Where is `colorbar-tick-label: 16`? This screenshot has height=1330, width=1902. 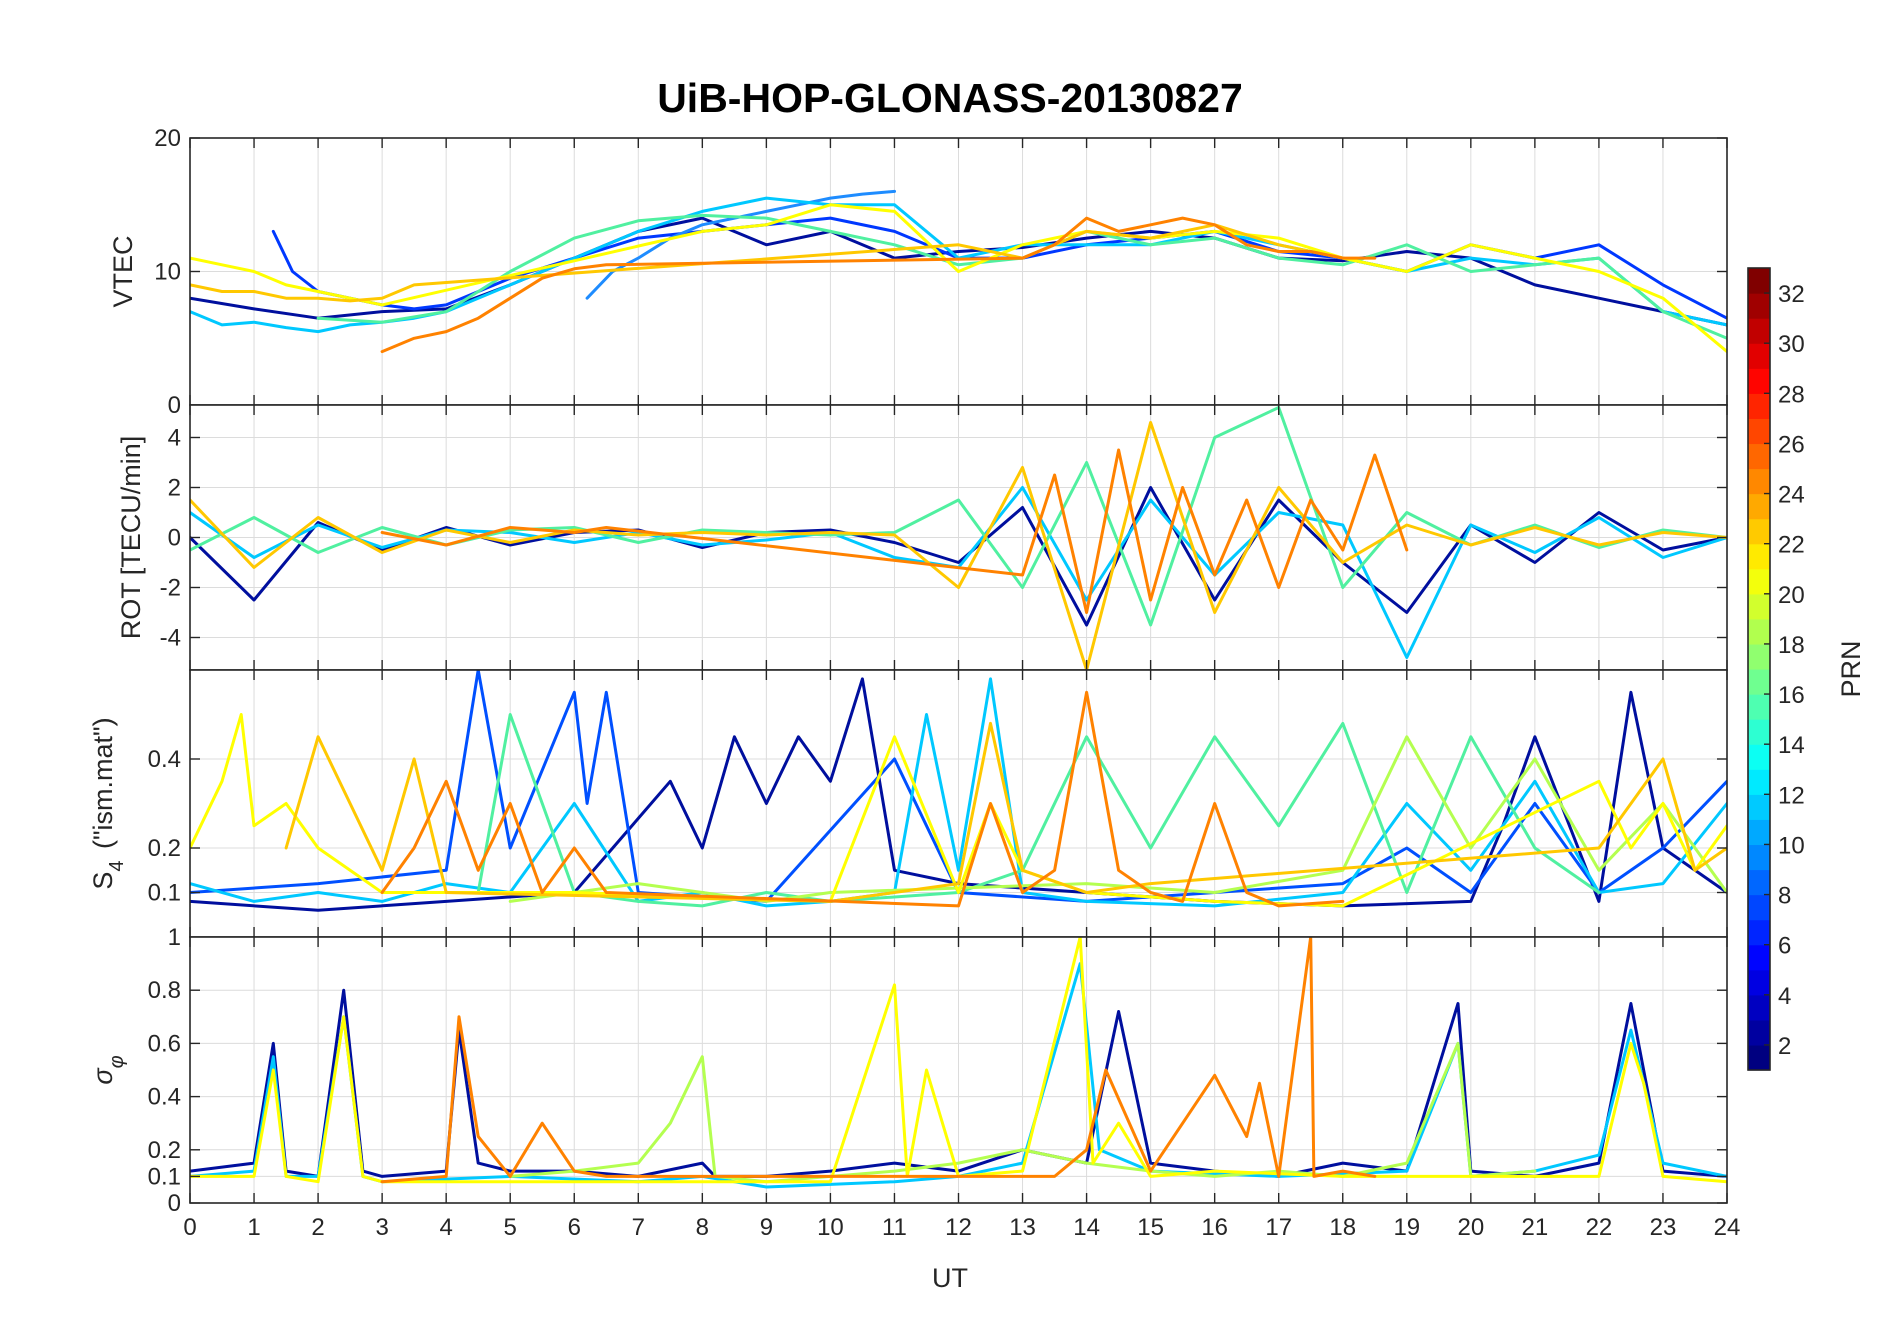 colorbar-tick-label: 16 is located at coordinates (1791, 695).